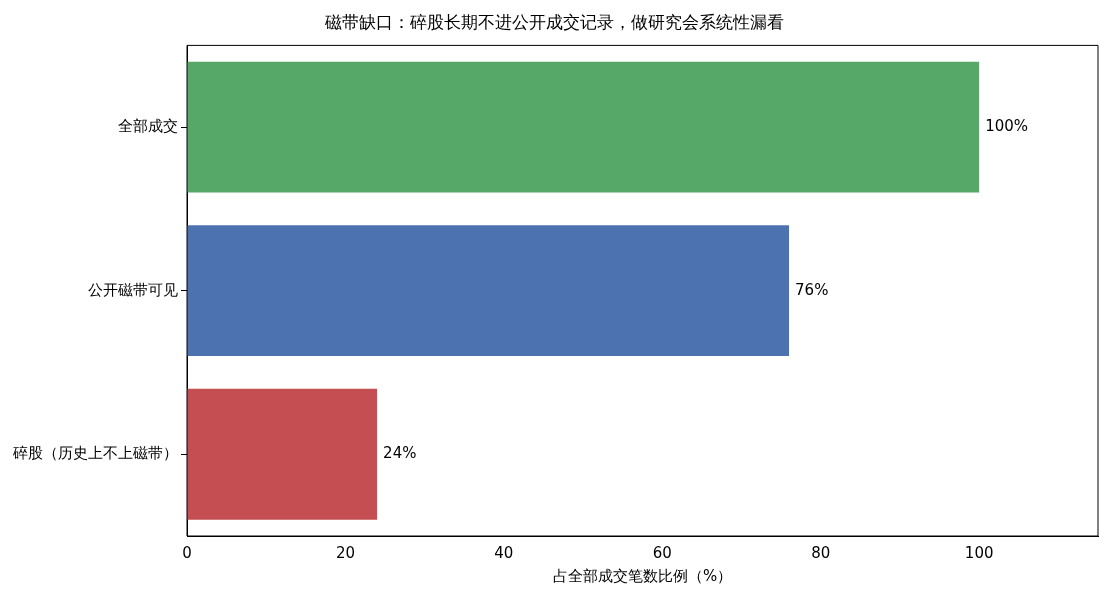  I want to click on y-tick-label: 碎股（历史上不上磁带）, so click(95, 453).